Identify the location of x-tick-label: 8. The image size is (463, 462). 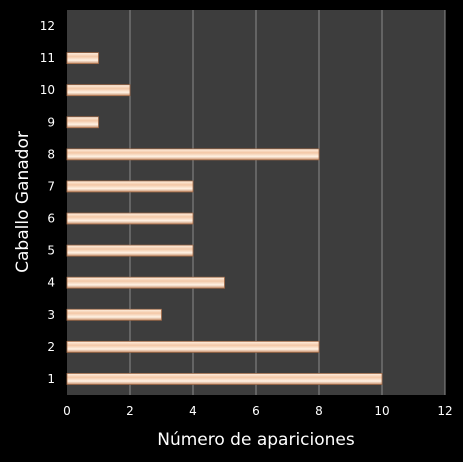
(319, 411).